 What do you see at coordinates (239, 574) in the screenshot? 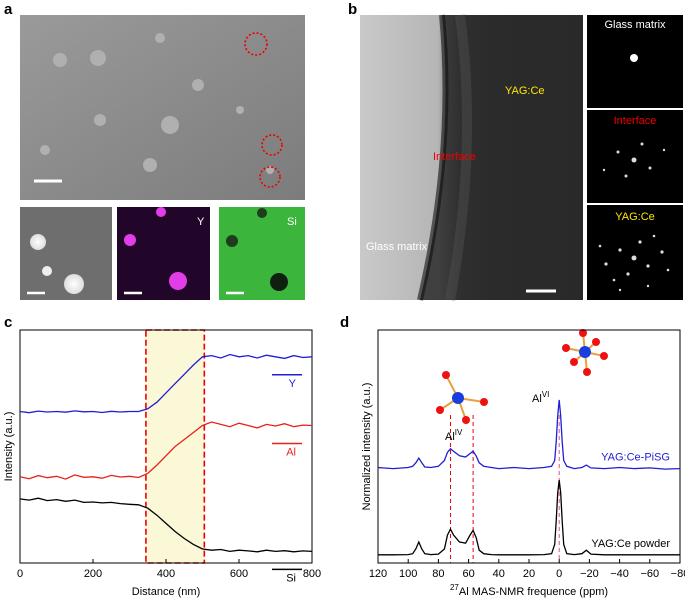
I see `x-tick-label: 600` at bounding box center [239, 574].